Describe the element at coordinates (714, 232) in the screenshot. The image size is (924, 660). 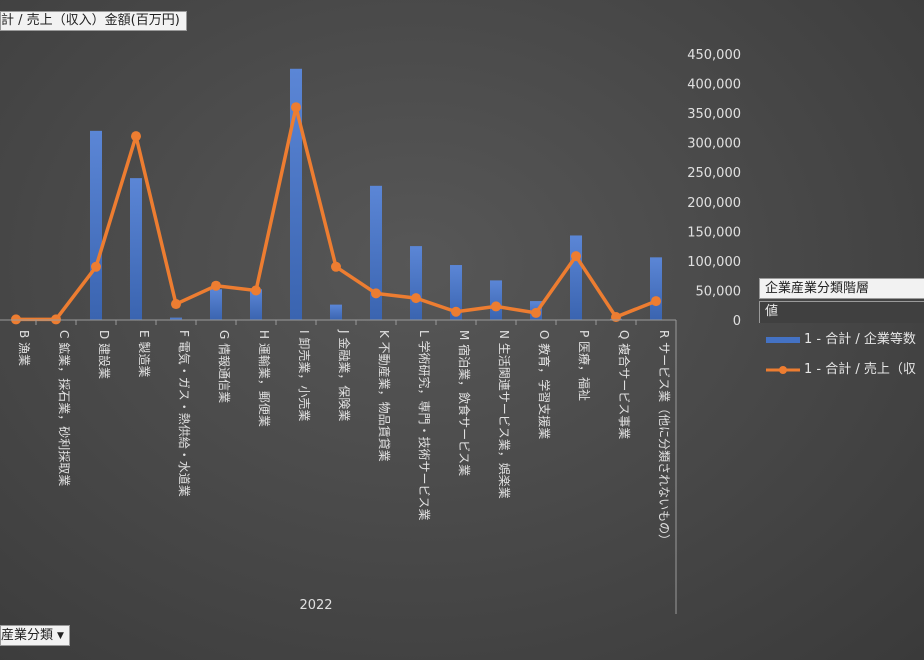
I see `y-tick-label: 150,000` at that location.